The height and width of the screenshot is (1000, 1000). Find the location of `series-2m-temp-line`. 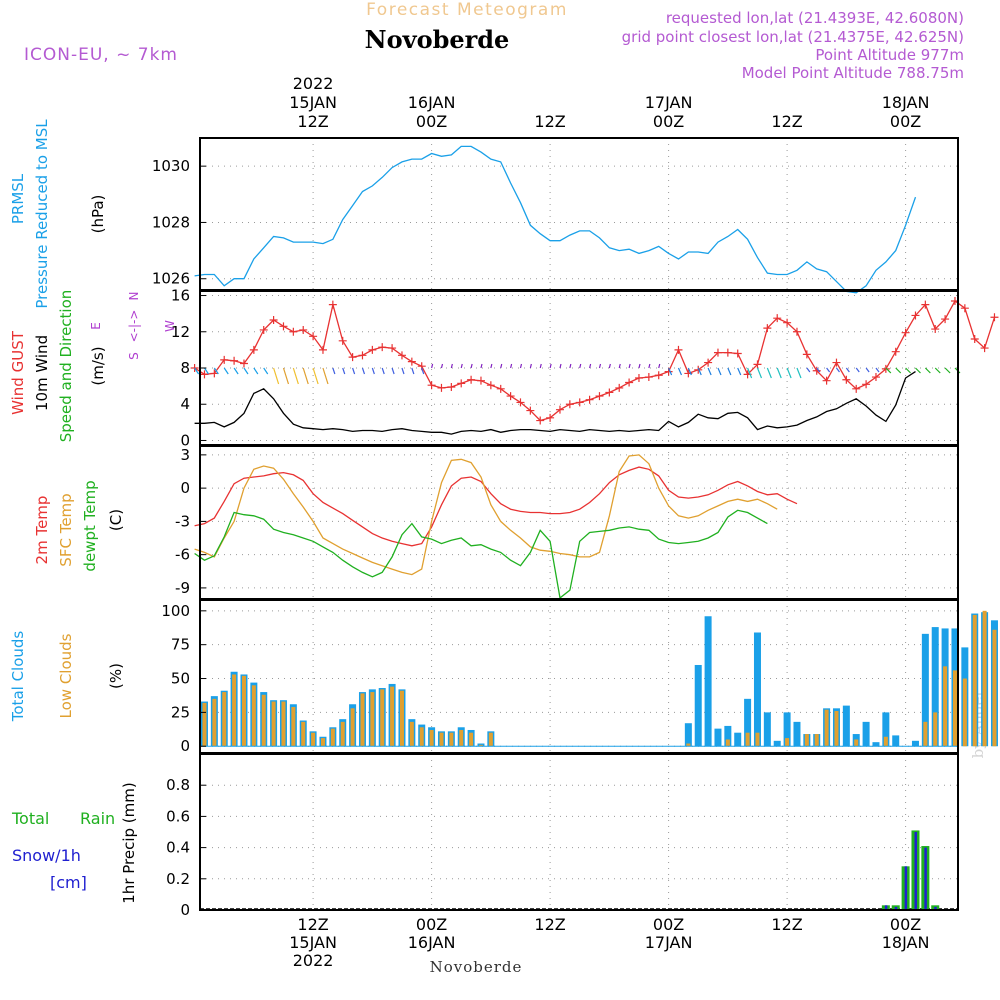

series-2m-temp-line is located at coordinates (496, 506).